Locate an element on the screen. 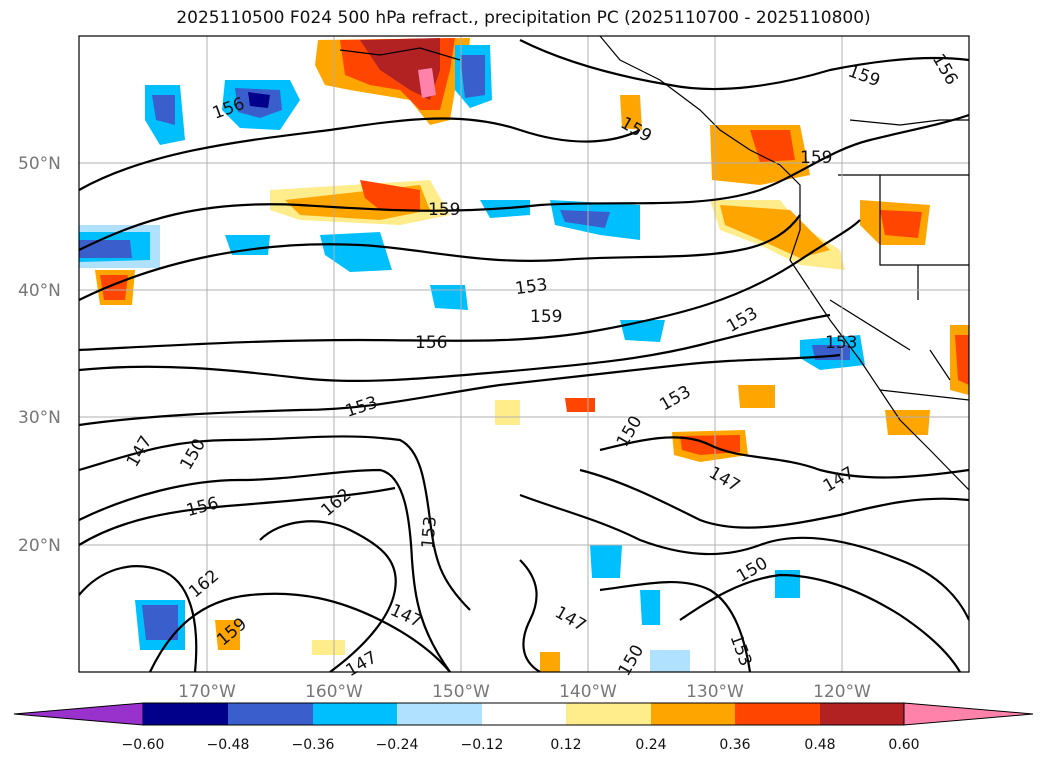 This screenshot has height=765, width=1047. colorbar-tick-label: −0.12 is located at coordinates (482, 745).